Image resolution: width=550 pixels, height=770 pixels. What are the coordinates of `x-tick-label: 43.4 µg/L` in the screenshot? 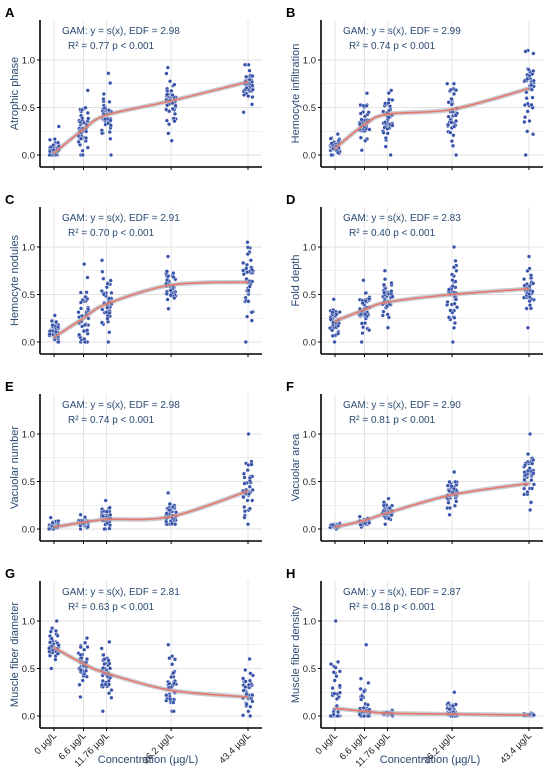 It's located at (235, 748).